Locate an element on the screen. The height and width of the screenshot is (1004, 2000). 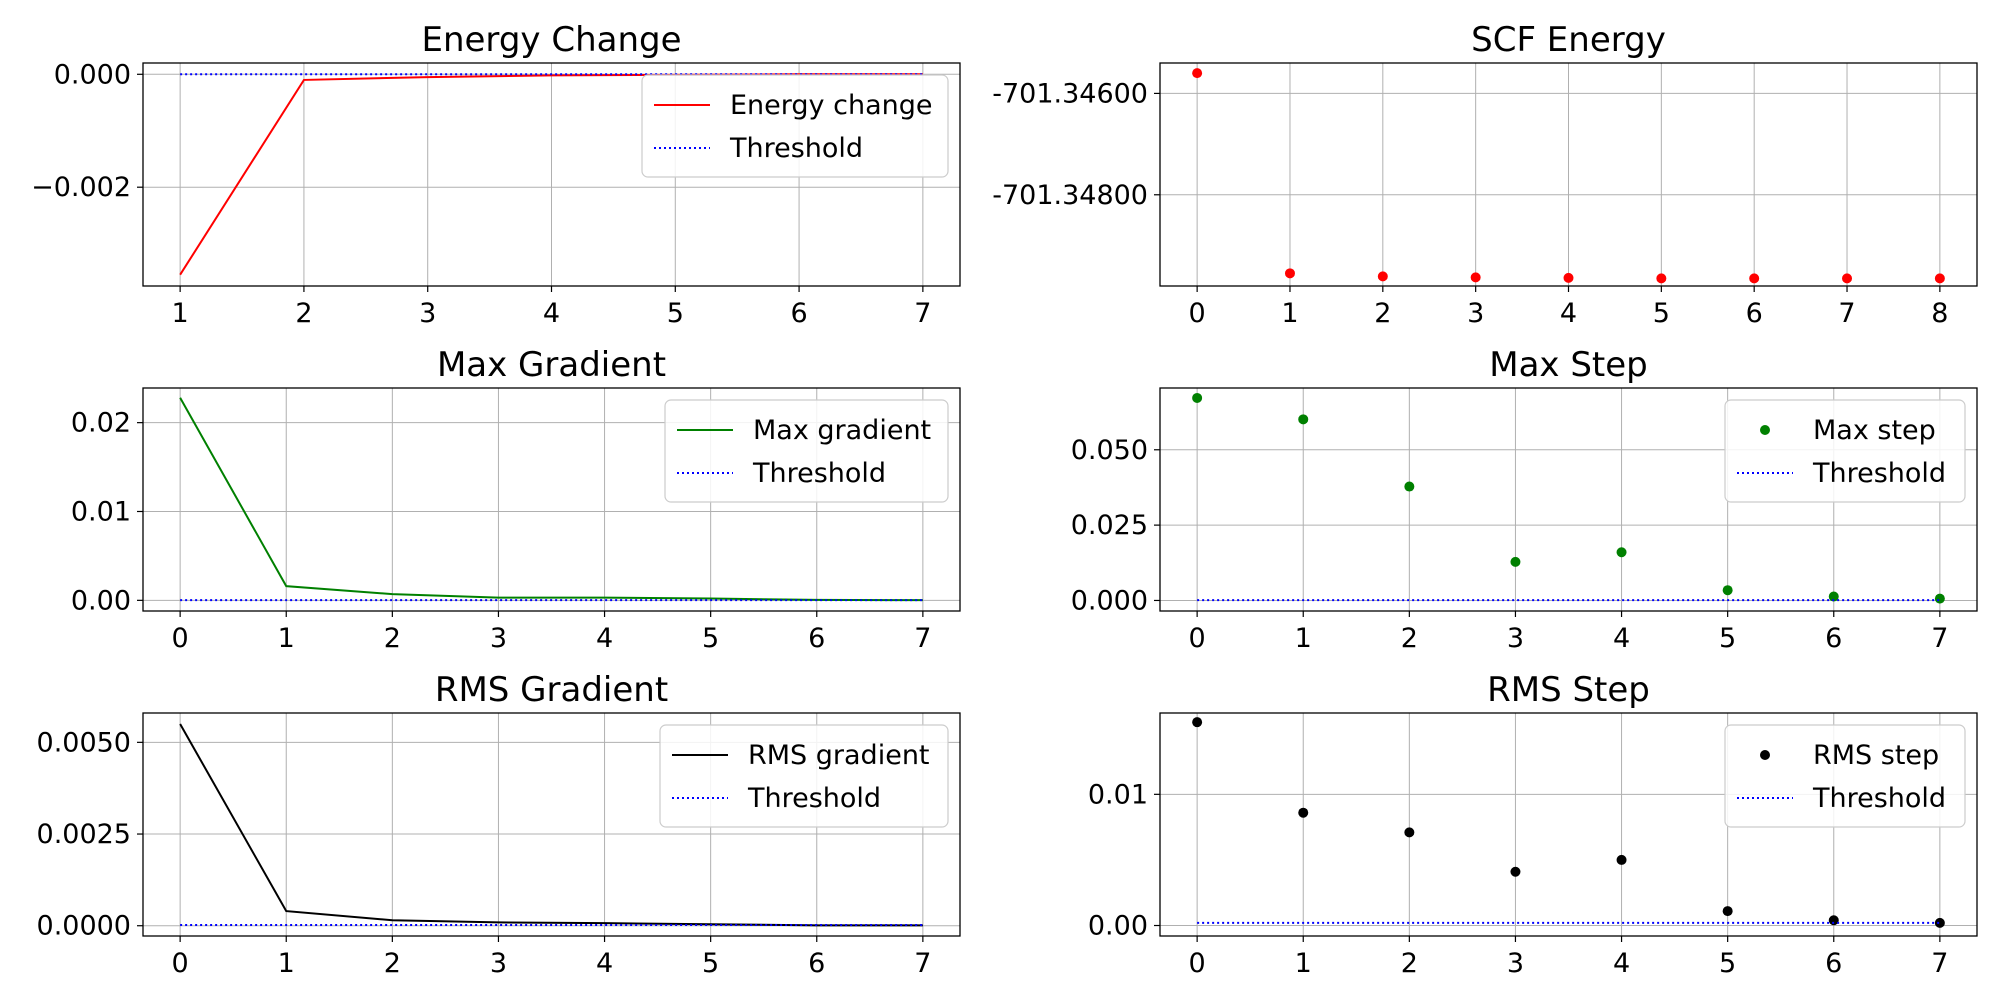
y-tick-label: 0.00 is located at coordinates (101, 600).